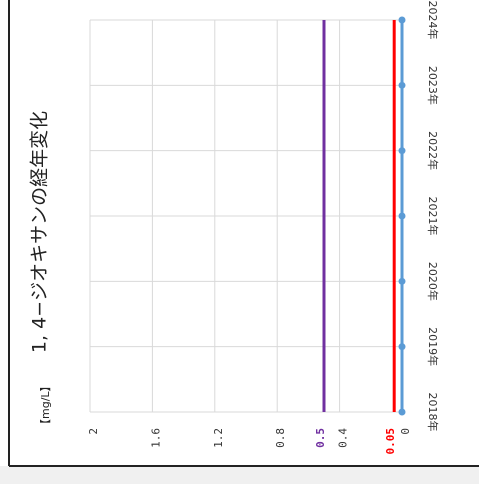  Describe the element at coordinates (280, 438) in the screenshot. I see `y-tick-label: 0.8` at that location.